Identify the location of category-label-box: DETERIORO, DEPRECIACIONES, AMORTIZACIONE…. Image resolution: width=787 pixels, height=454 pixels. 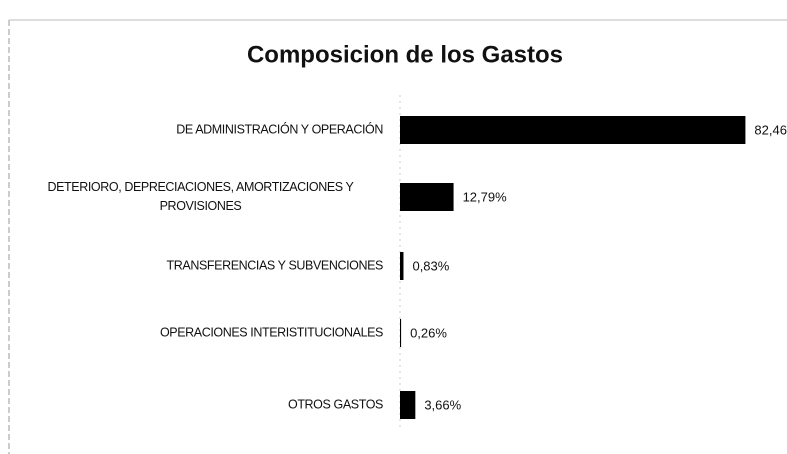
(193, 197).